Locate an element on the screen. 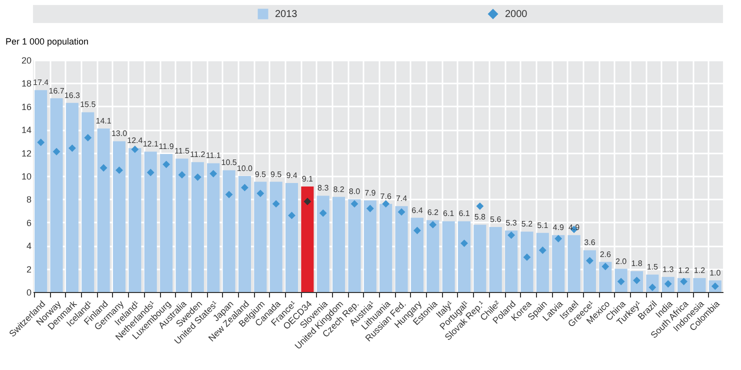 This screenshot has width=741, height=370. data-label: 5.8 is located at coordinates (480, 217).